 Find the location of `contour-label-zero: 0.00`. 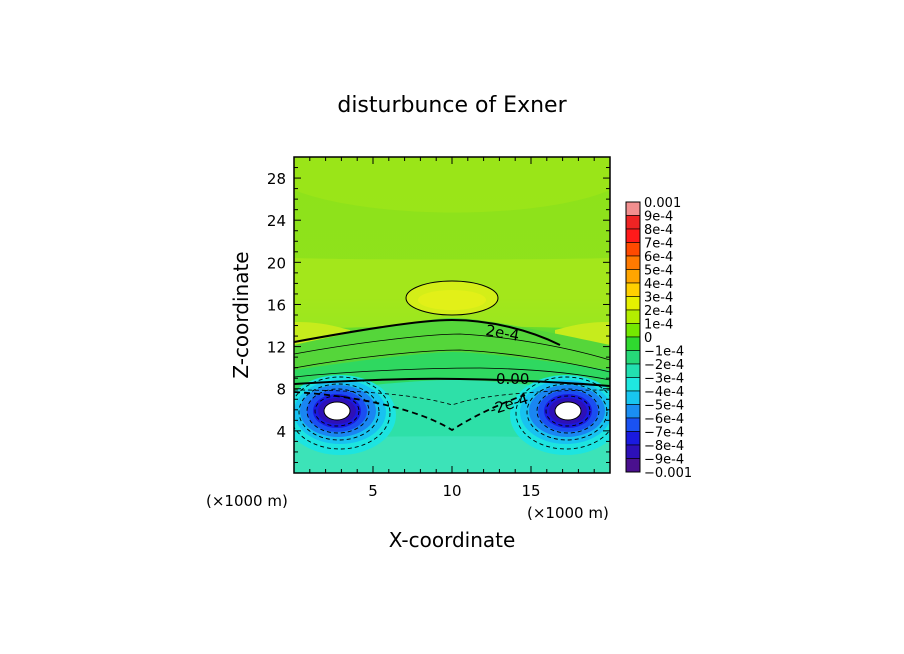

contour-label-zero: 0.00 is located at coordinates (512, 379).